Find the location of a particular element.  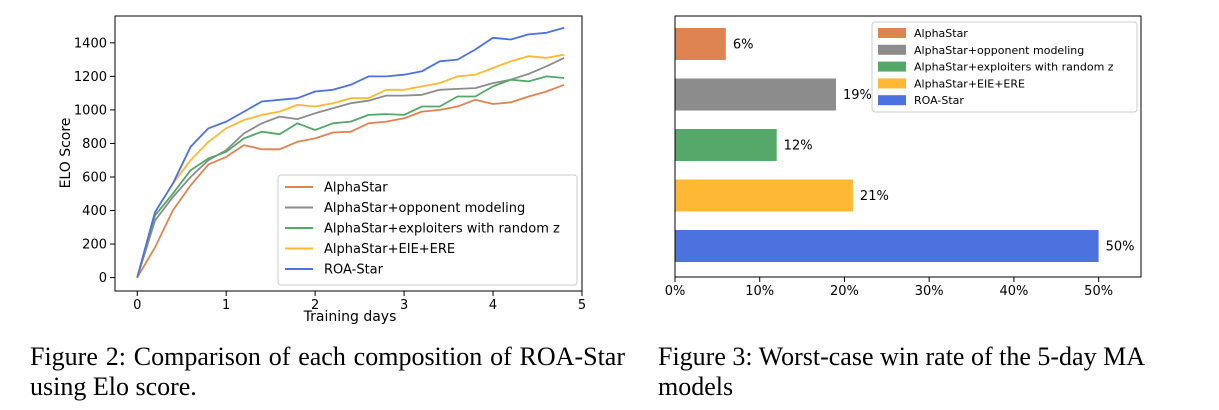

x-tick-label: 50% is located at coordinates (1098, 291).